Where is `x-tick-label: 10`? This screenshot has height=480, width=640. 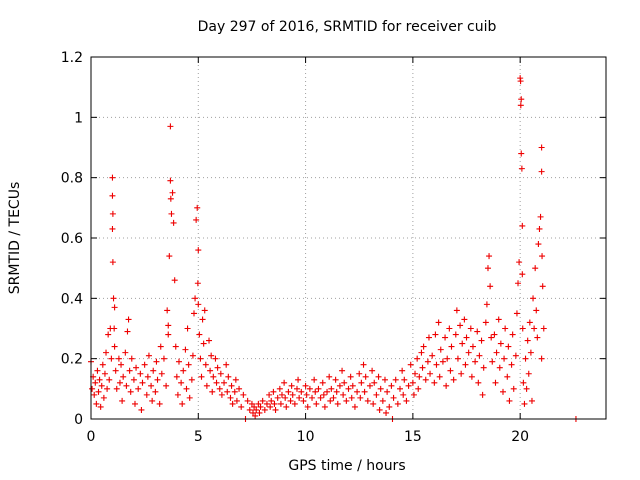 x-tick-label: 10 is located at coordinates (306, 437).